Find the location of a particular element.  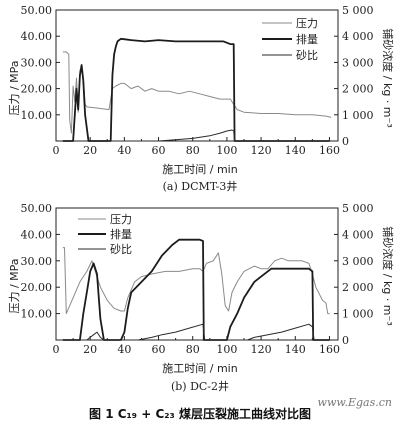

chart-a-ytick-label: 50.00 is located at coordinates (37, 10).